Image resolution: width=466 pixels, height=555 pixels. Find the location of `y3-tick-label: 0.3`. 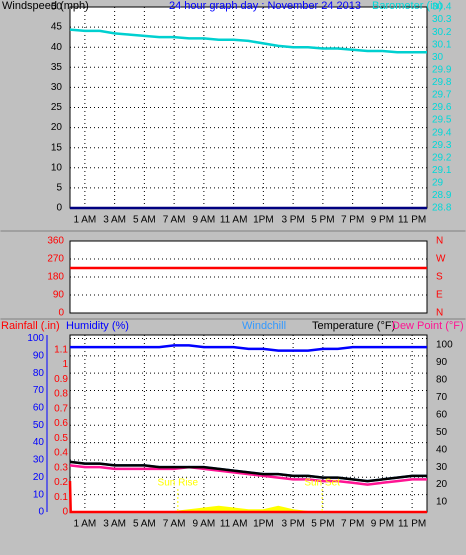

y3-tick-label: 0.3 is located at coordinates (61, 467).